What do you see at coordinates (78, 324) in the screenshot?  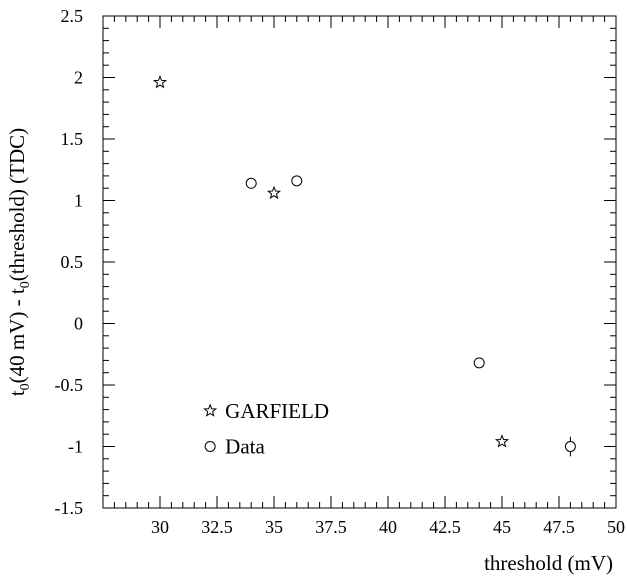 I see `y-tick-label: 0` at bounding box center [78, 324].